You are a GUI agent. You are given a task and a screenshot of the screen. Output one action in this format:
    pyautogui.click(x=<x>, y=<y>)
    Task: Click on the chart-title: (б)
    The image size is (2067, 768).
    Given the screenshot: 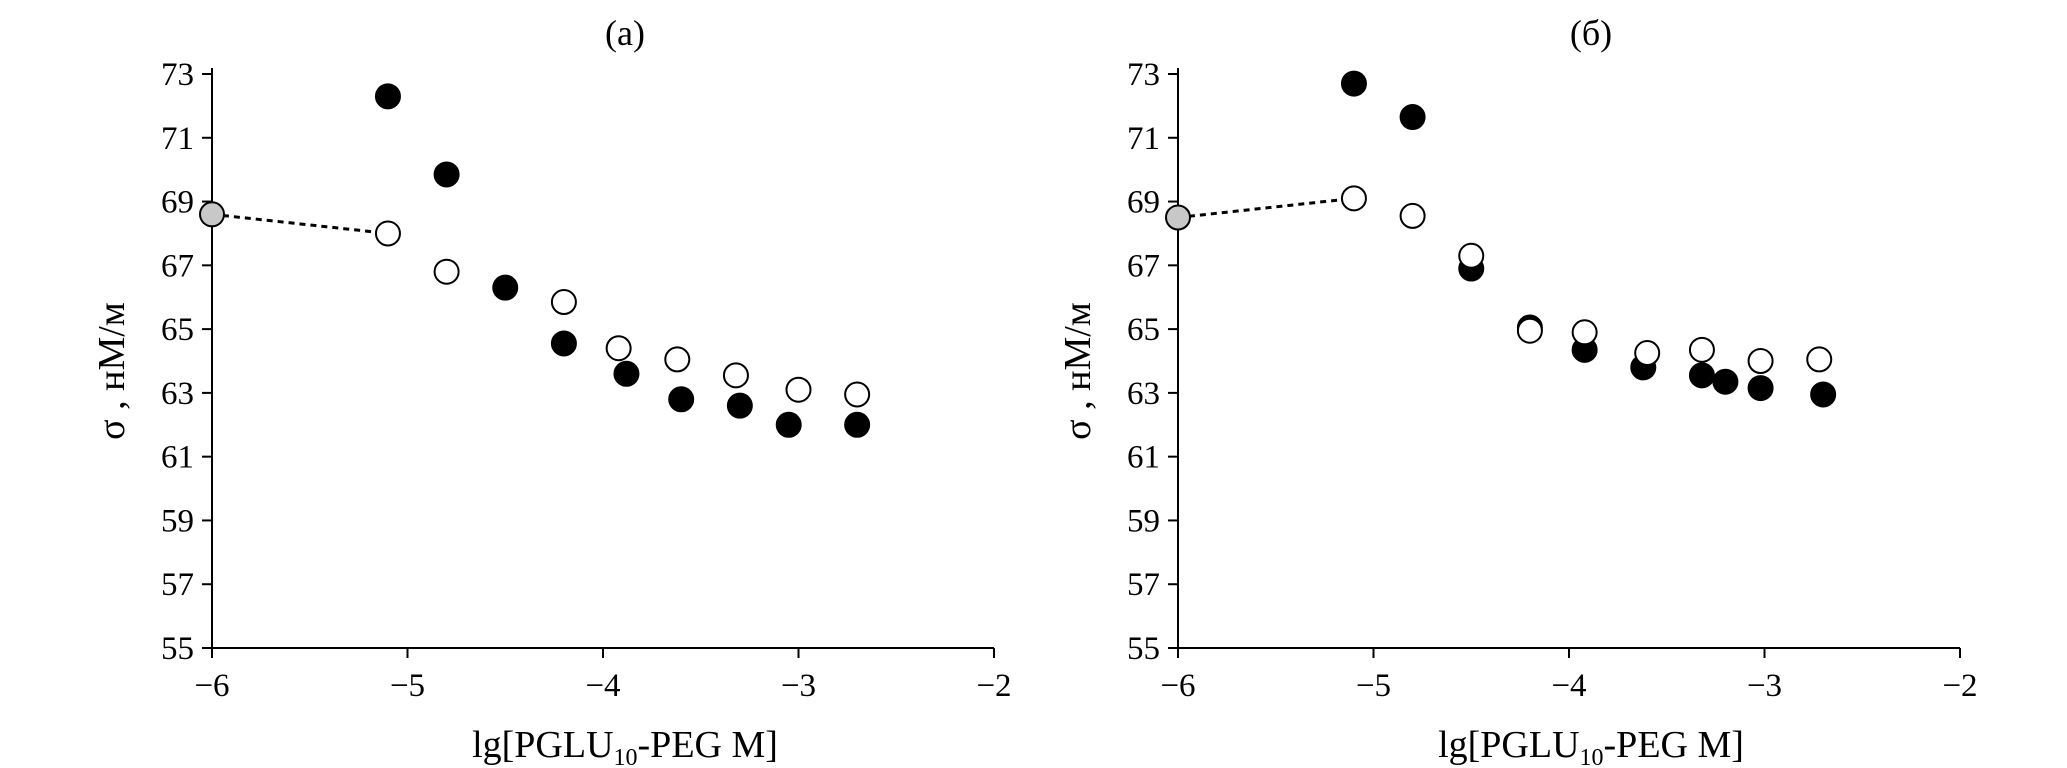 What is the action you would take?
    pyautogui.click(x=1591, y=33)
    